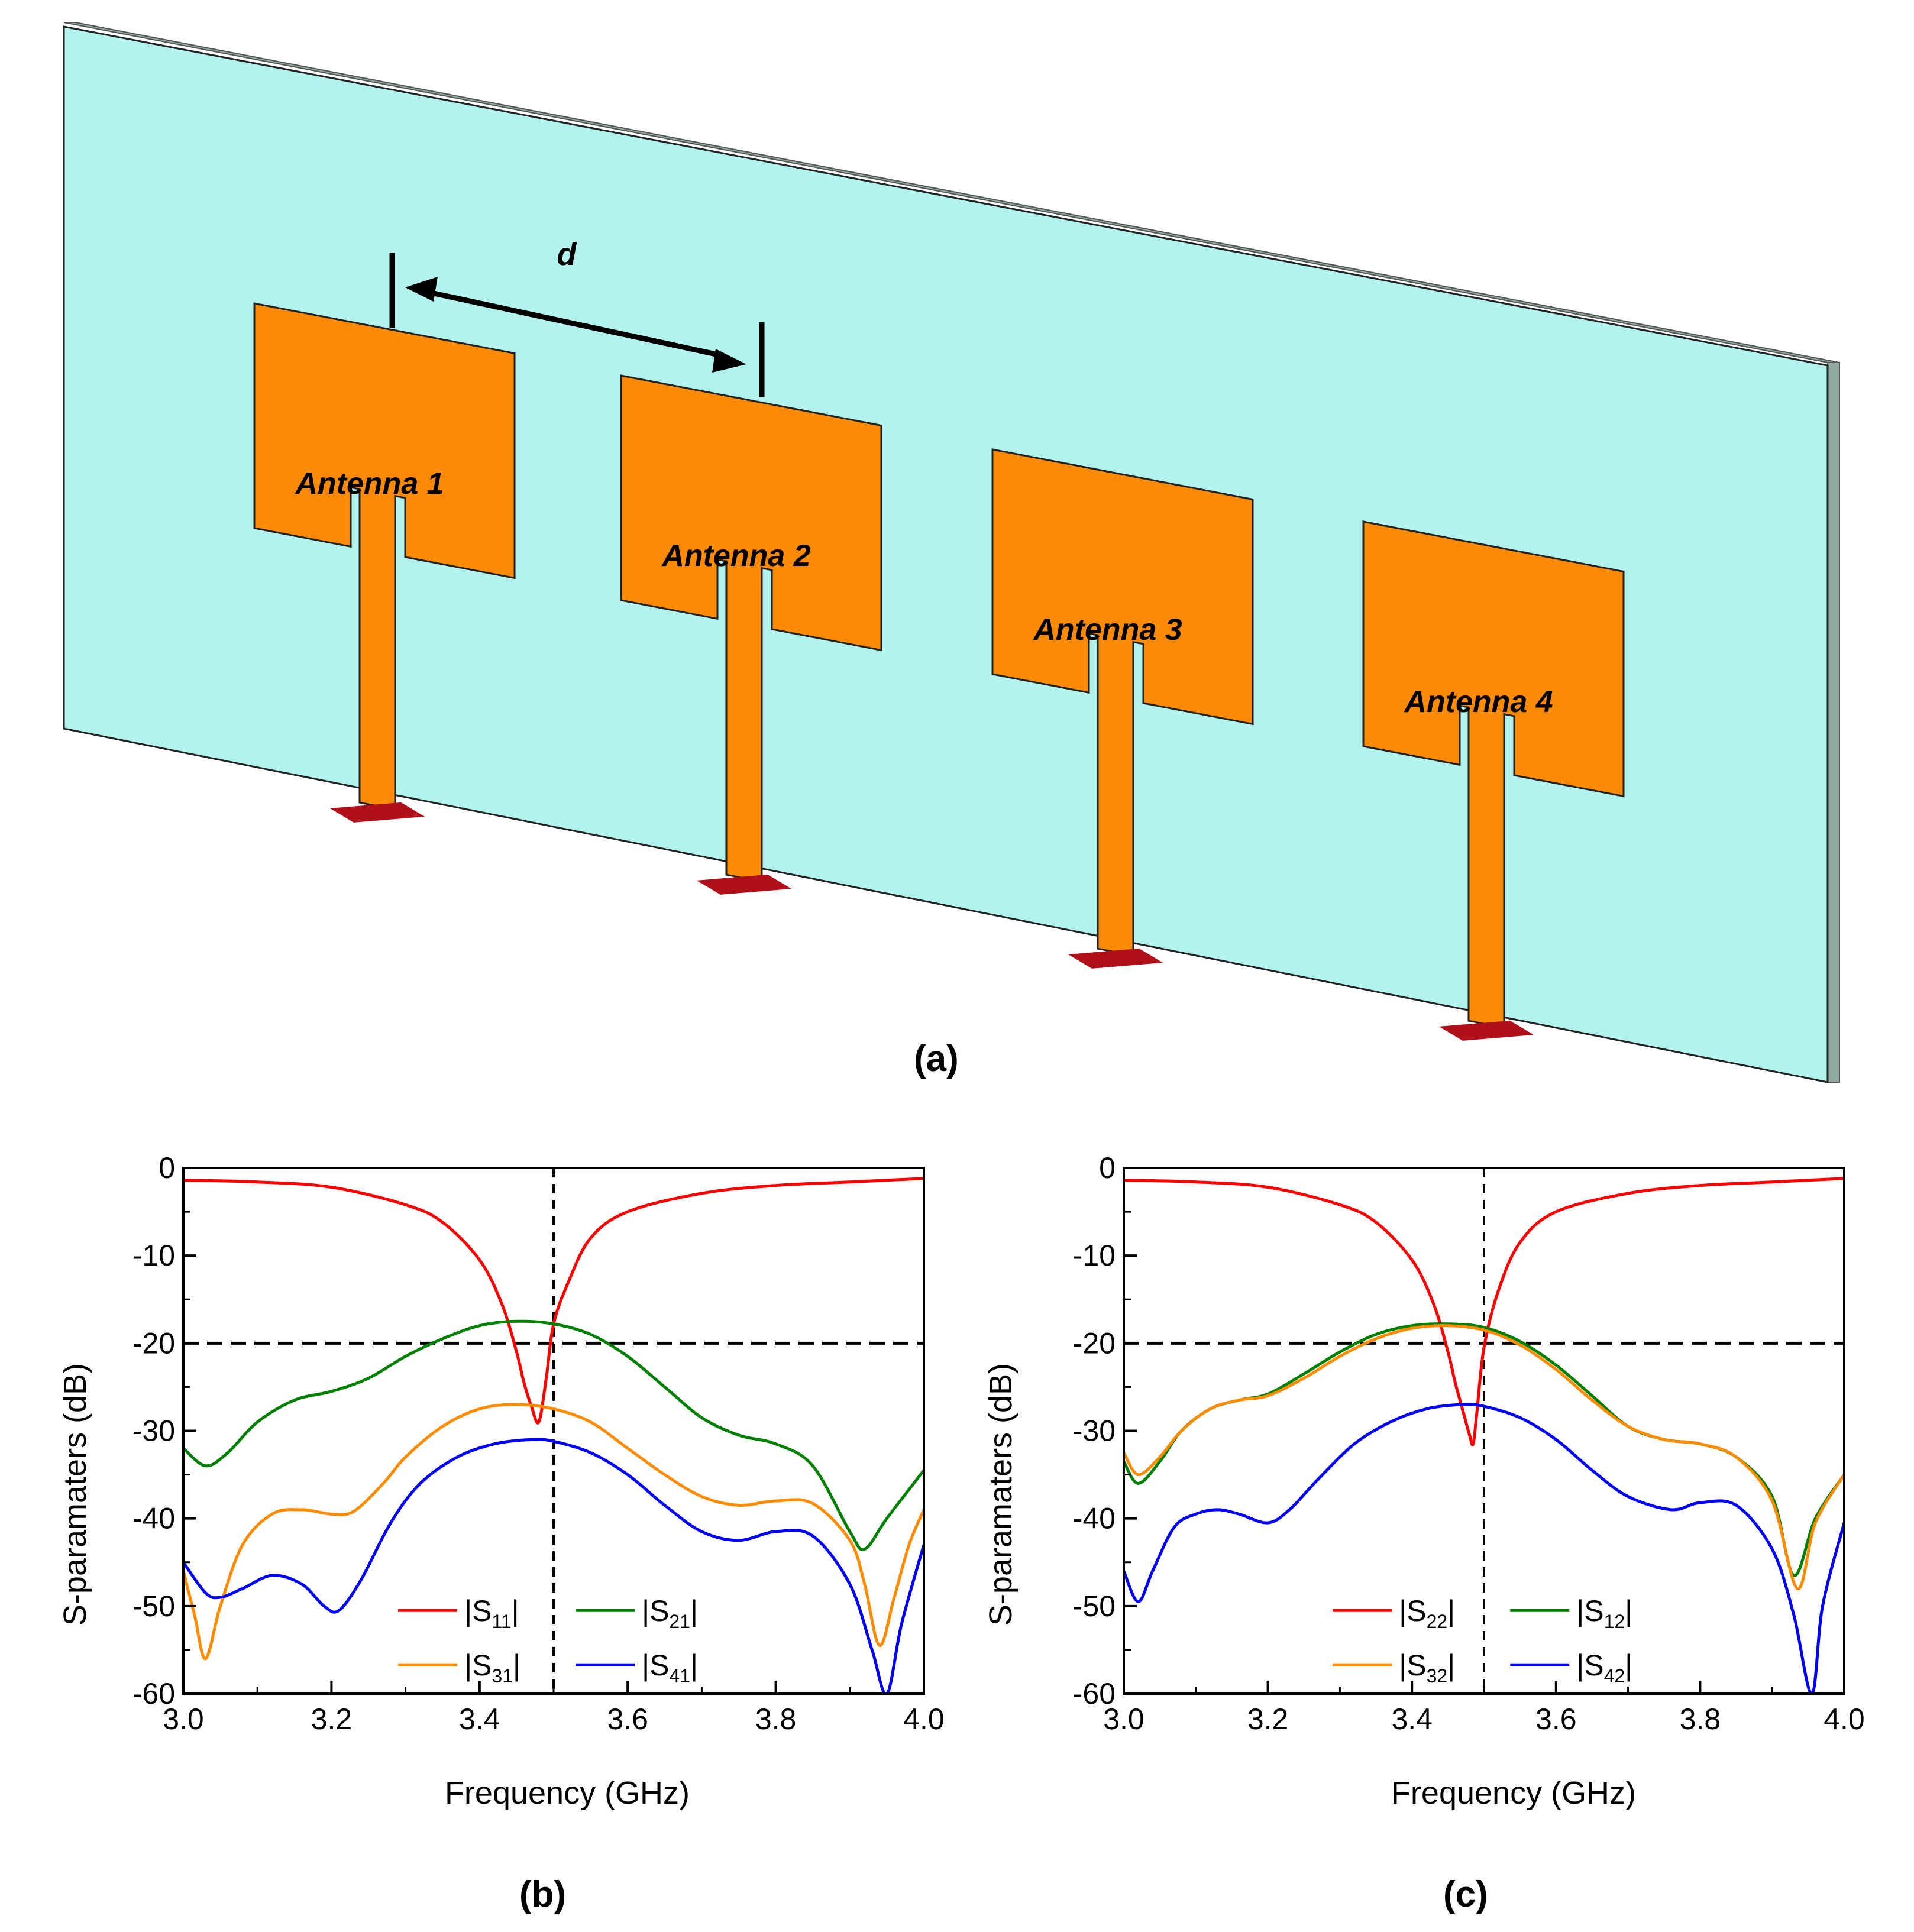  What do you see at coordinates (567, 255) in the screenshot?
I see `dimension-label: d` at bounding box center [567, 255].